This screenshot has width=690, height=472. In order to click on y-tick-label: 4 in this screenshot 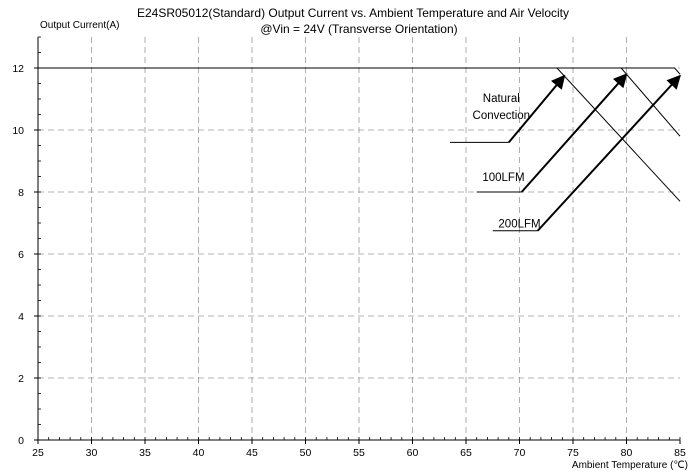, I will do `click(21, 317)`.